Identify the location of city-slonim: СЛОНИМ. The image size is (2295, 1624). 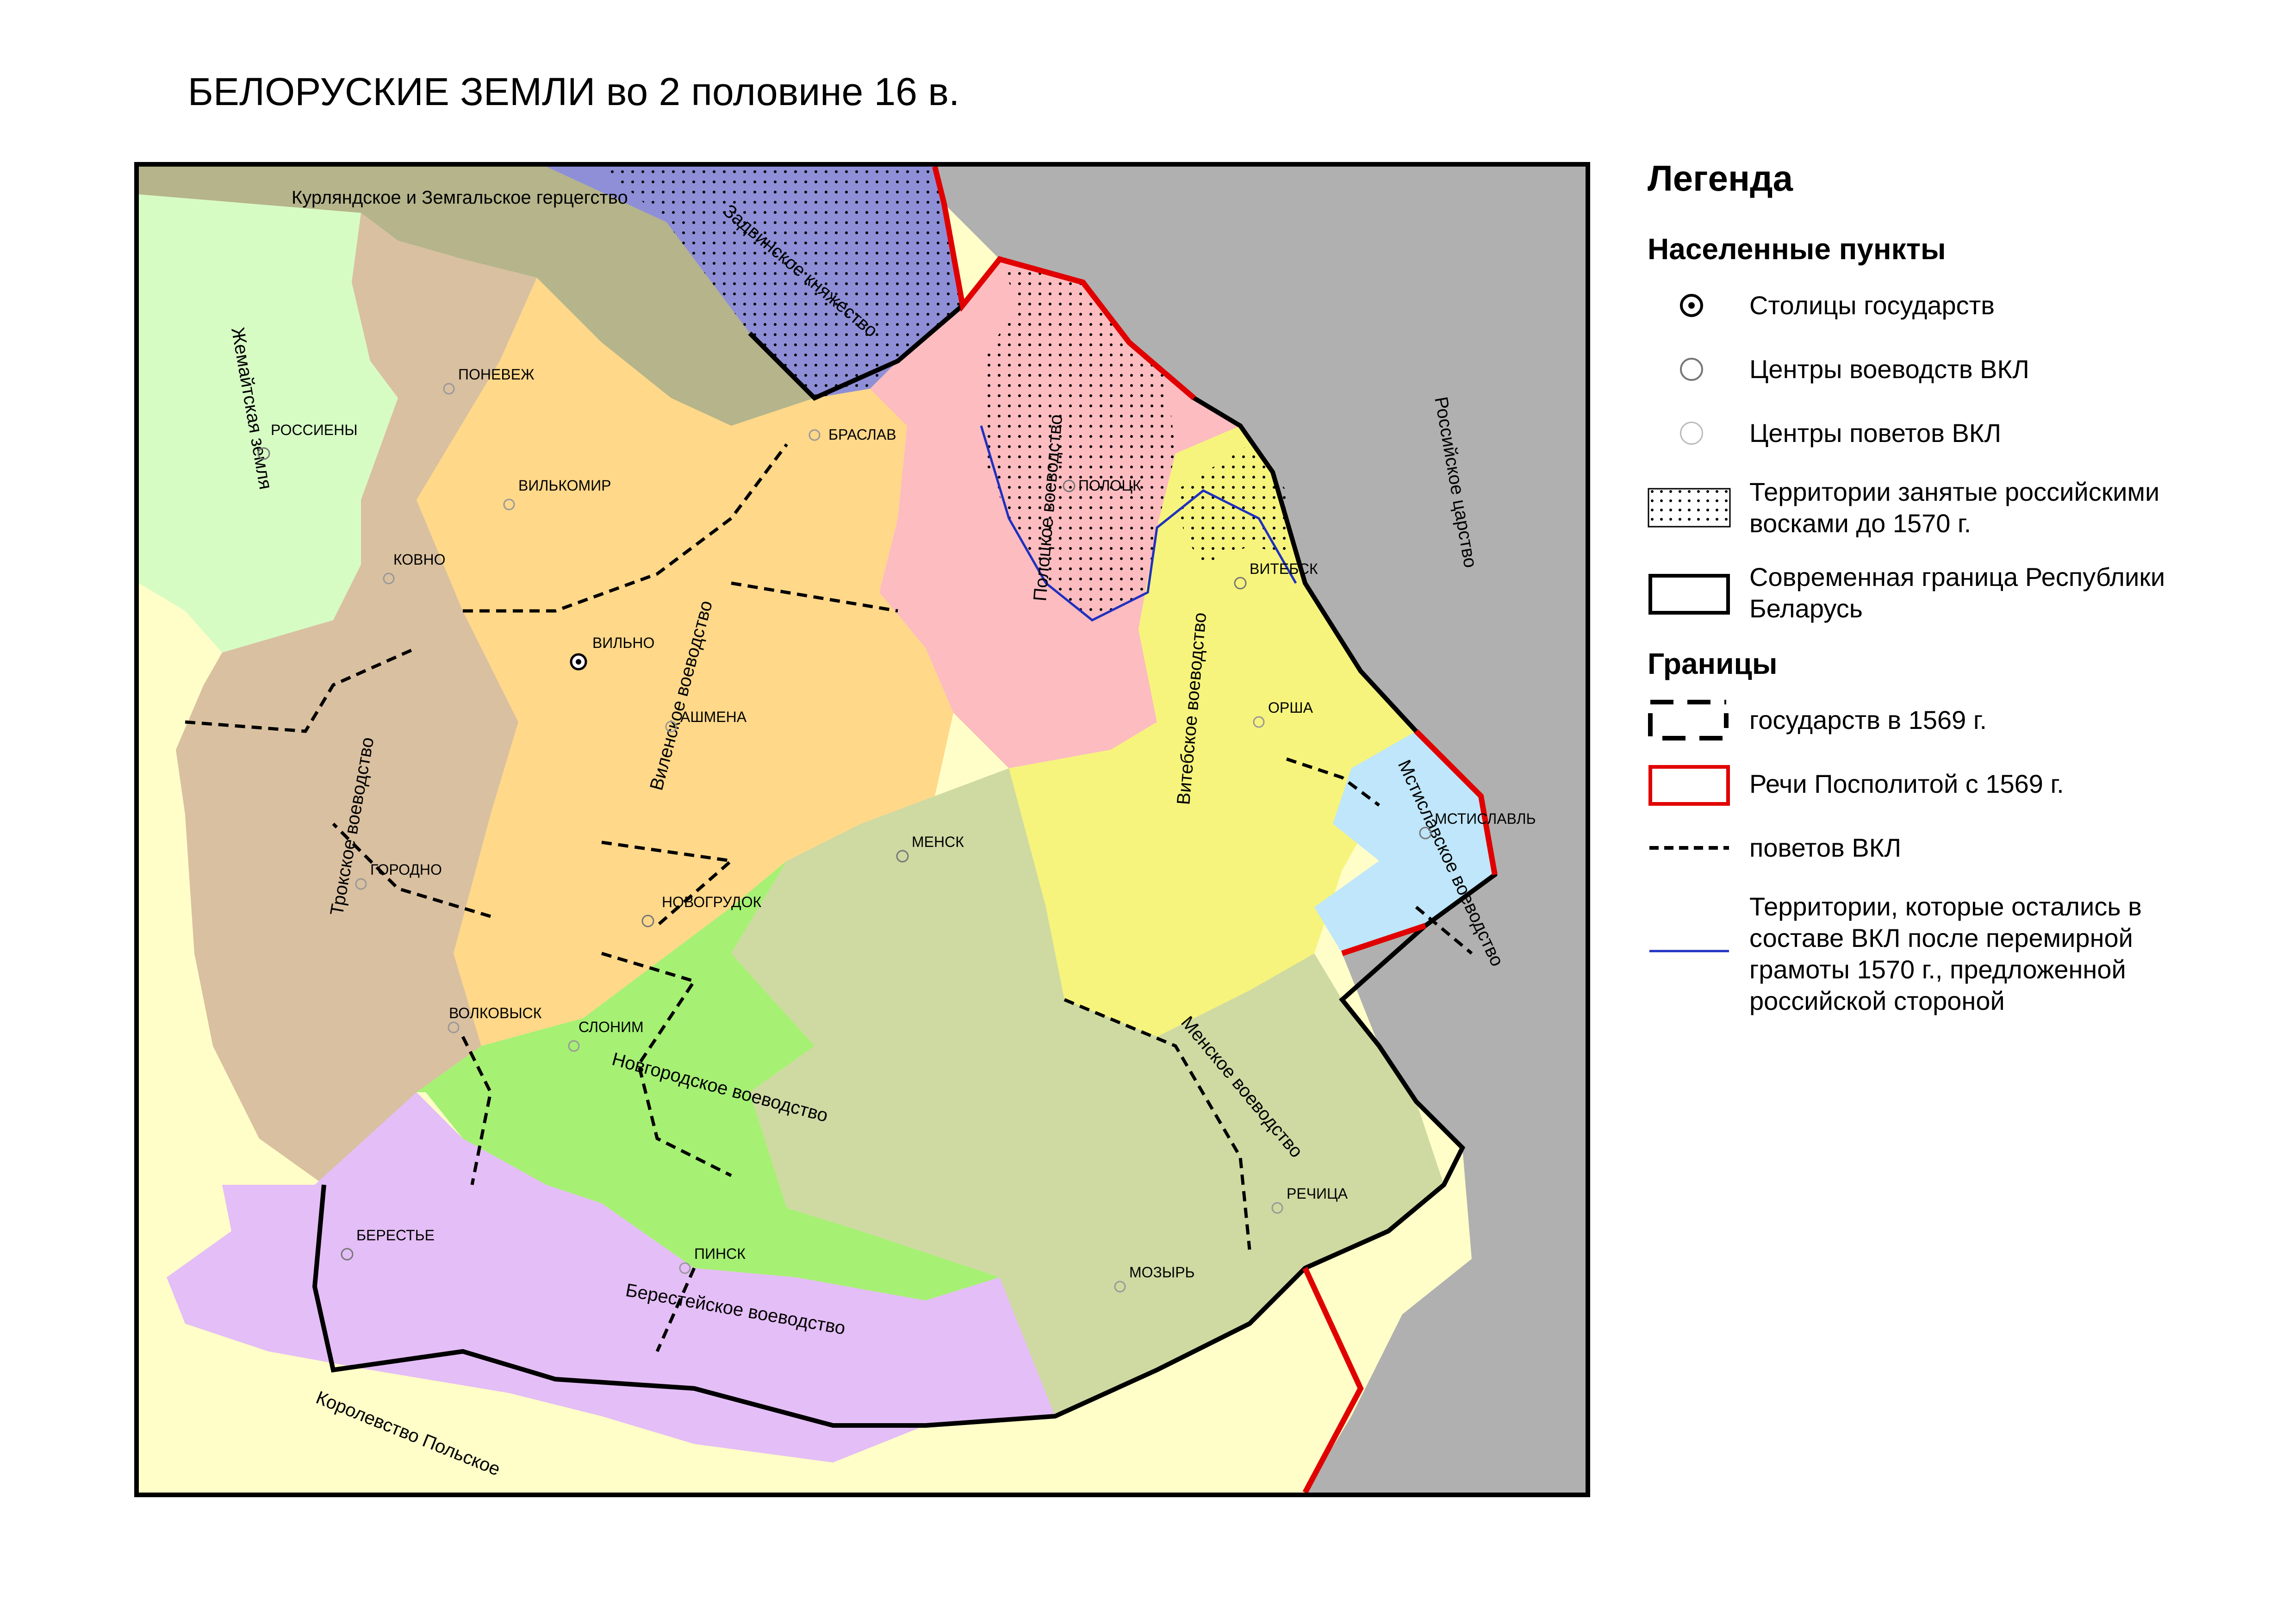
(611, 1027).